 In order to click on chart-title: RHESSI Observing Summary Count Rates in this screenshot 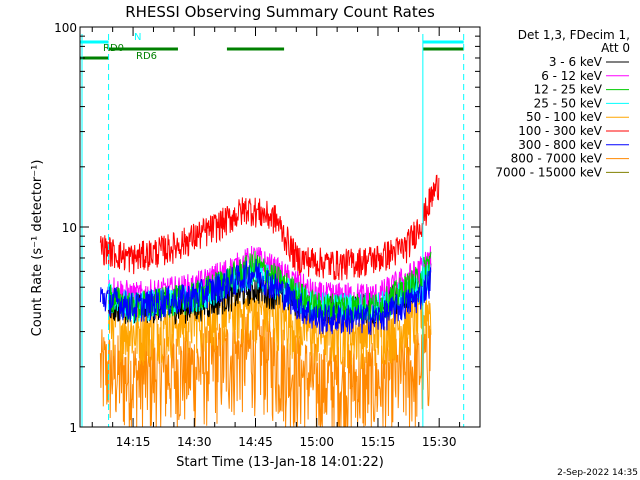, I will do `click(280, 12)`.